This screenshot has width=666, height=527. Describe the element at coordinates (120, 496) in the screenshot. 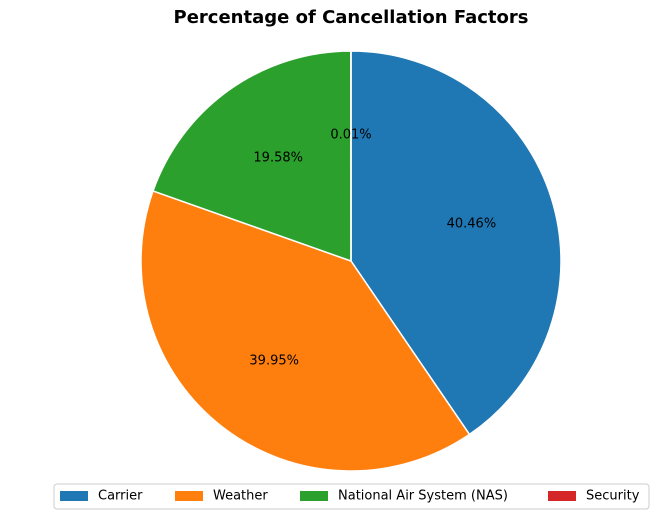

I see `legend-label-carrier: Carrier` at that location.